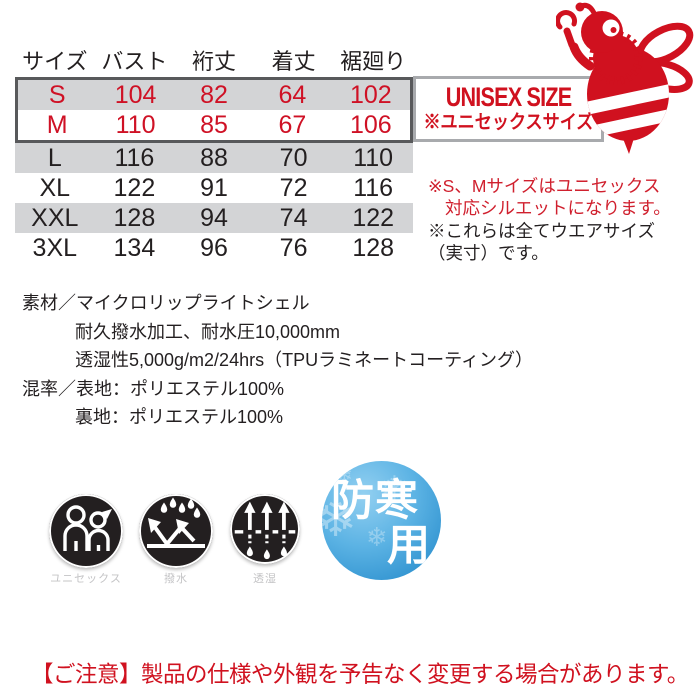  What do you see at coordinates (134, 218) in the screenshot?
I see `cell-bust: 128` at bounding box center [134, 218].